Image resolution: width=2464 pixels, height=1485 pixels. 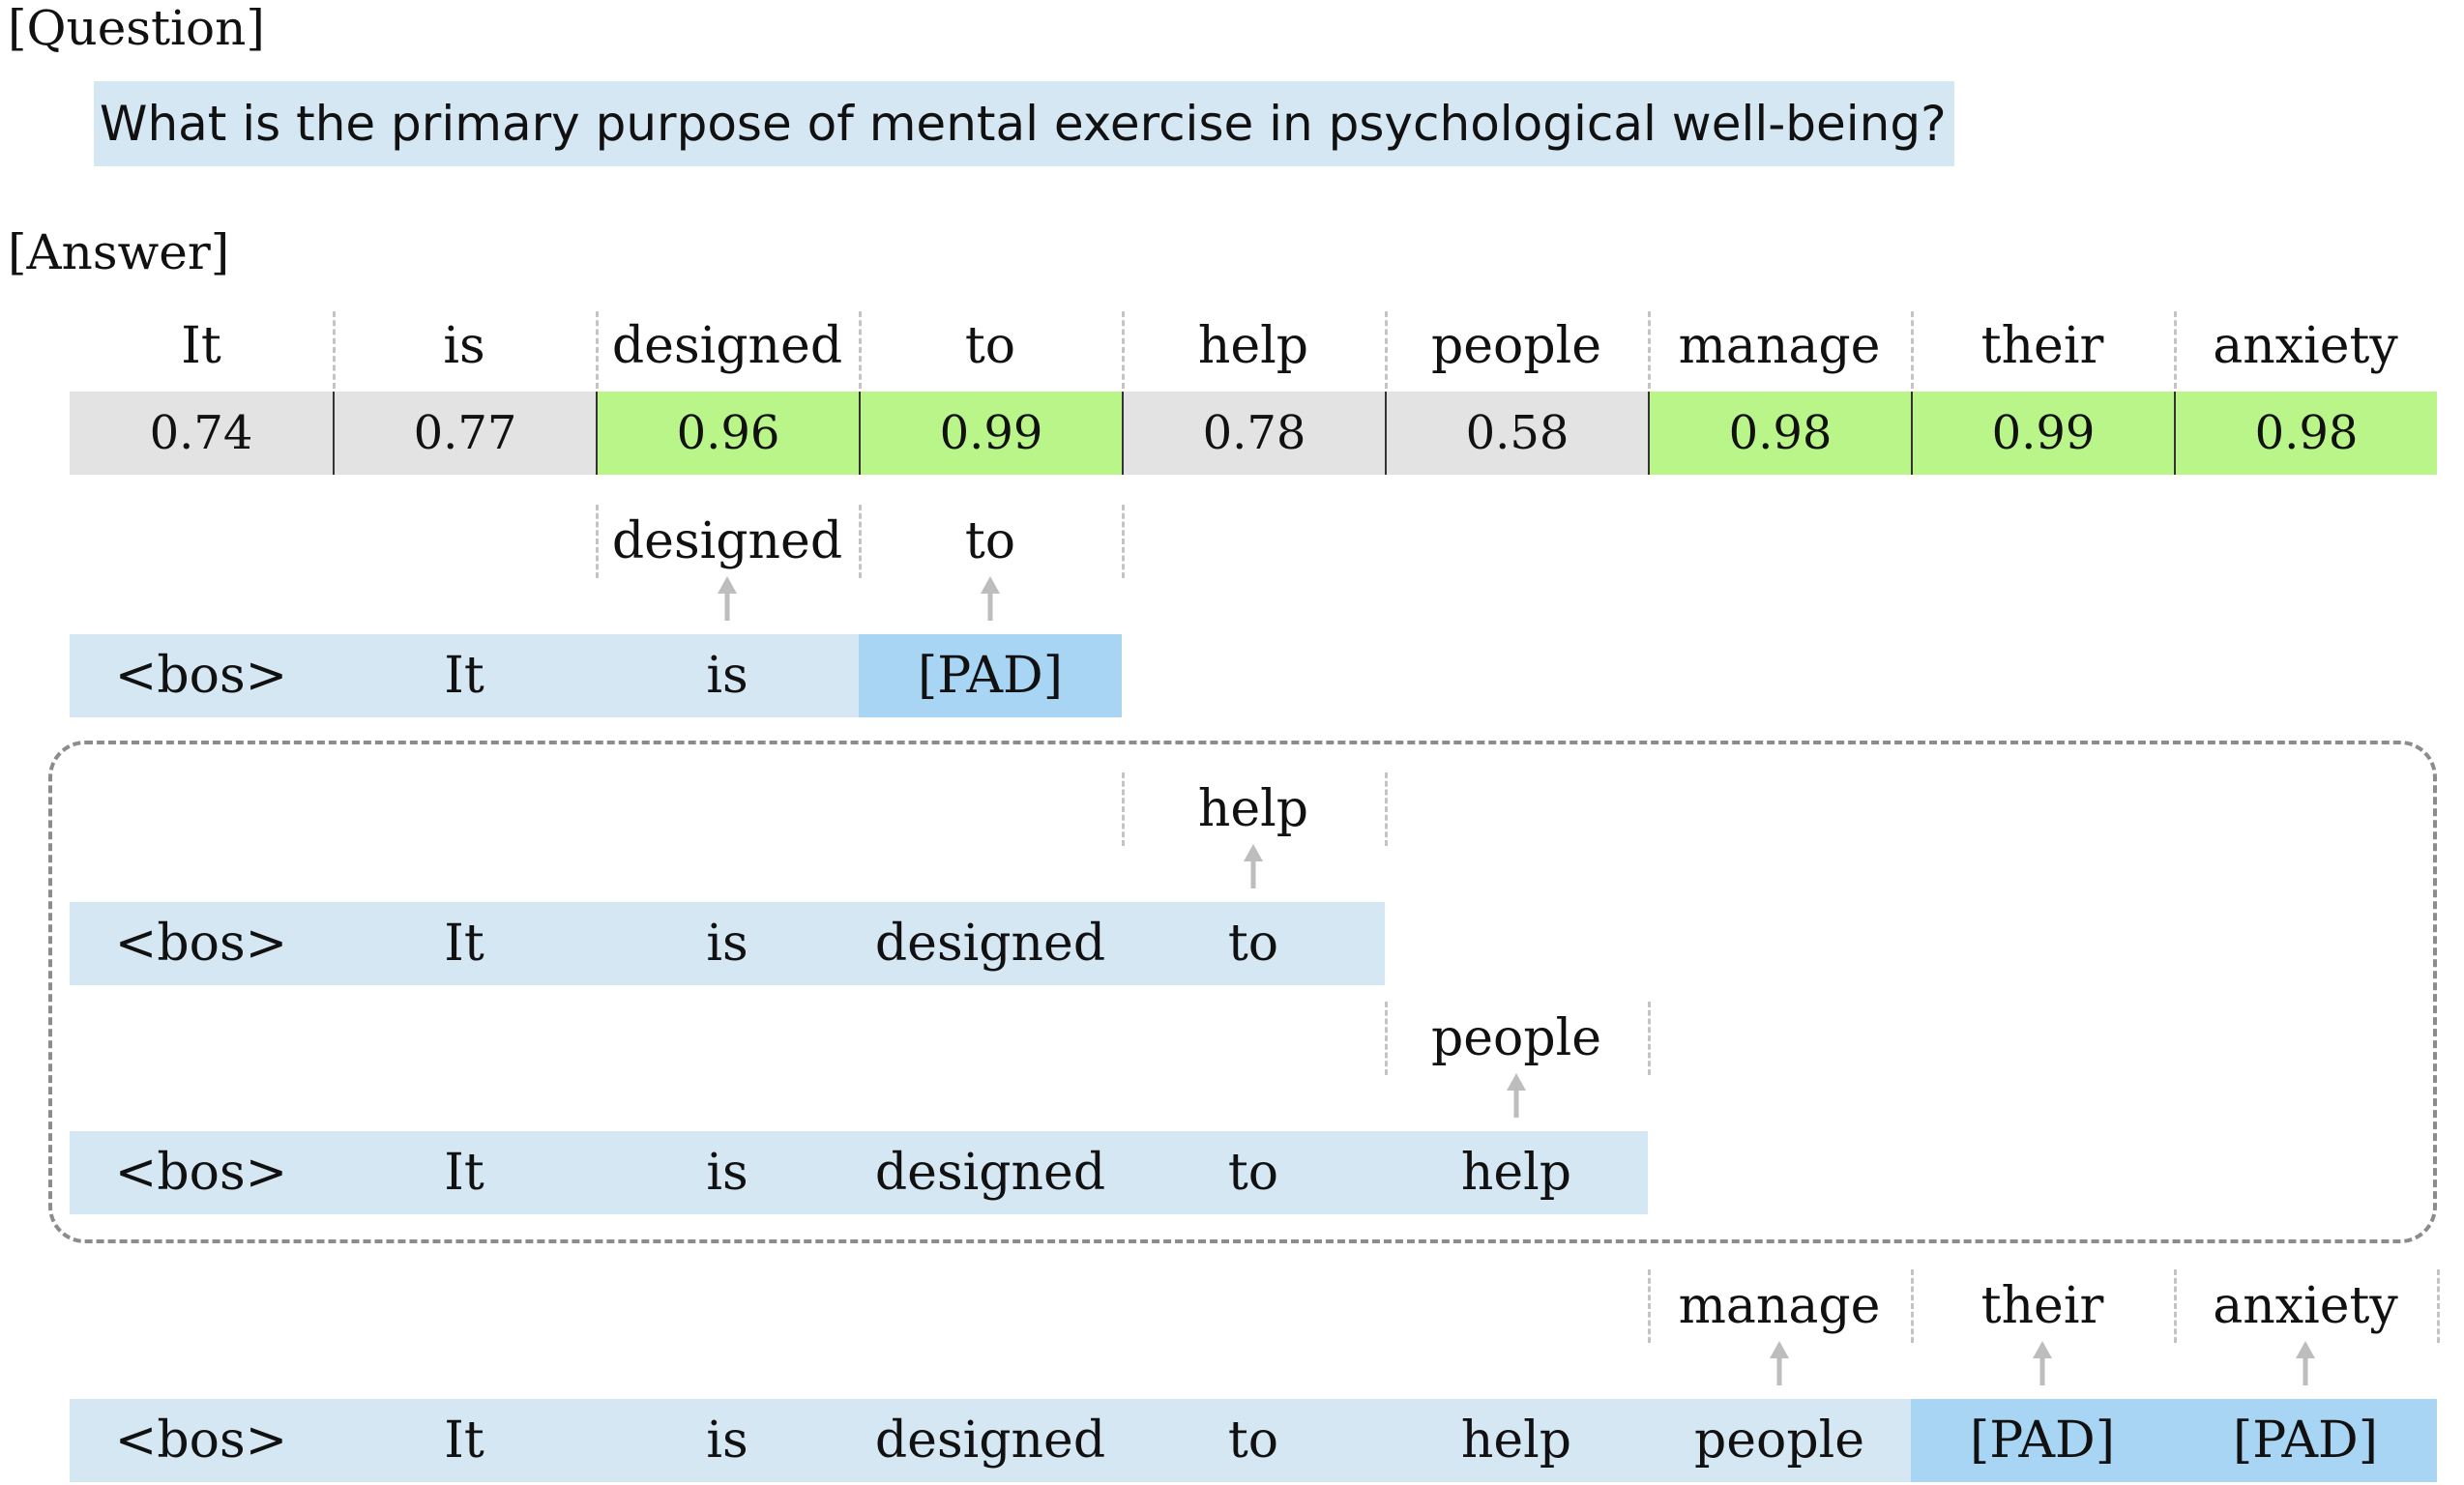 What do you see at coordinates (201, 346) in the screenshot?
I see `answer-token: It` at bounding box center [201, 346].